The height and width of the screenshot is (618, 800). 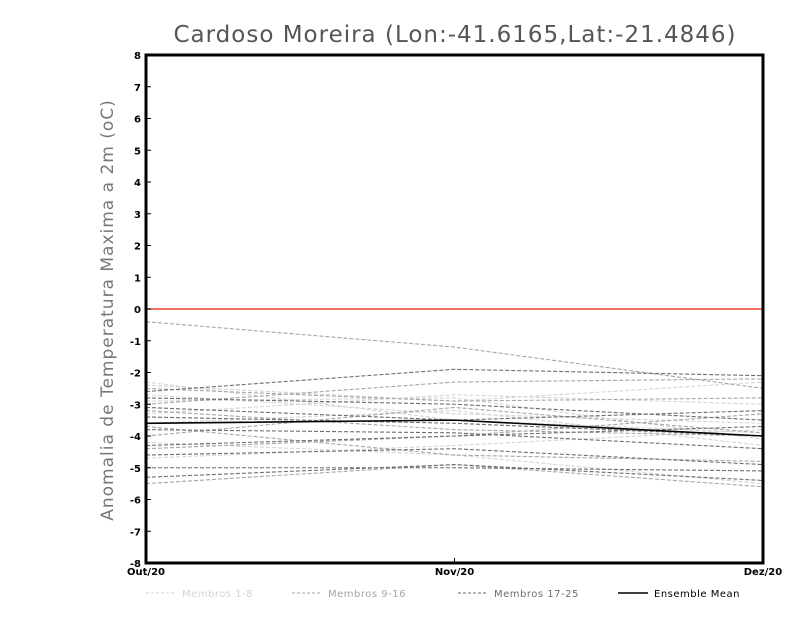 I want to click on y-tick-label: -4, so click(x=135, y=437).